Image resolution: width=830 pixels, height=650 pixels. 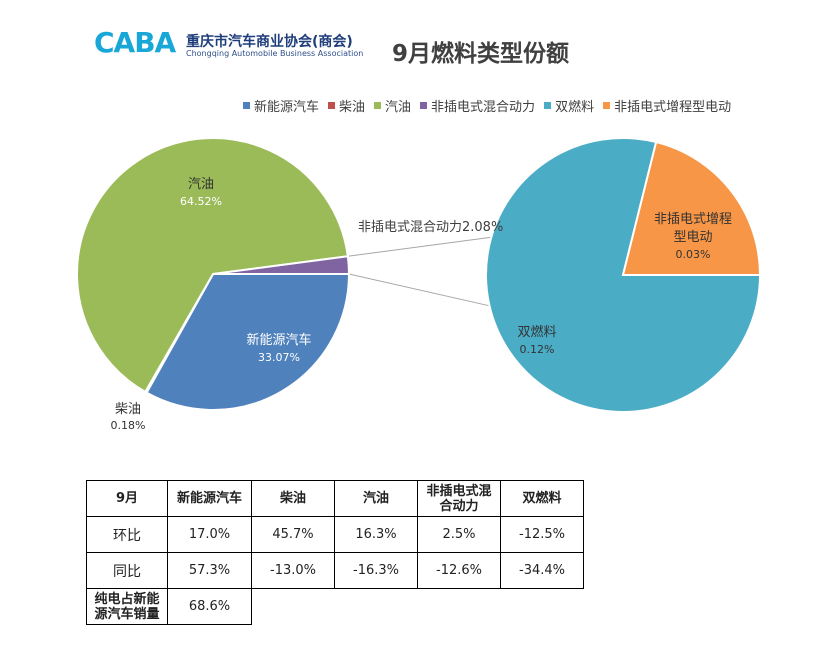 What do you see at coordinates (419, 290) in the screenshot?
I see `connector-line-lower` at bounding box center [419, 290].